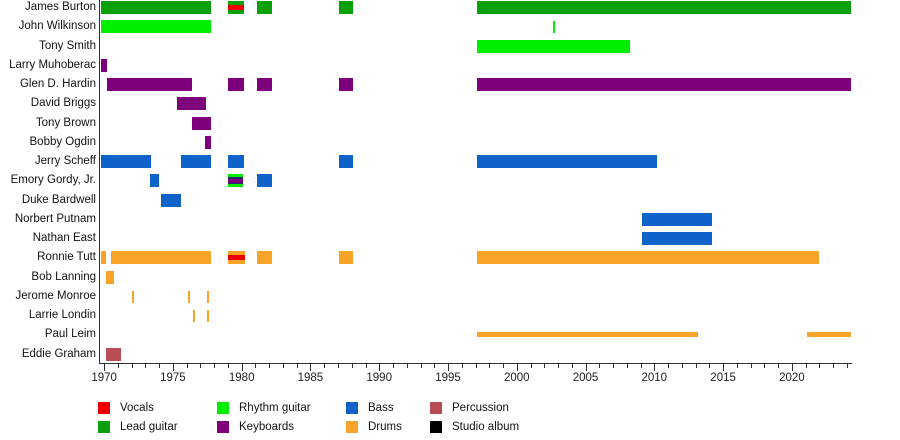 The image size is (900, 440). I want to click on axis-year-label: 2000, so click(517, 378).